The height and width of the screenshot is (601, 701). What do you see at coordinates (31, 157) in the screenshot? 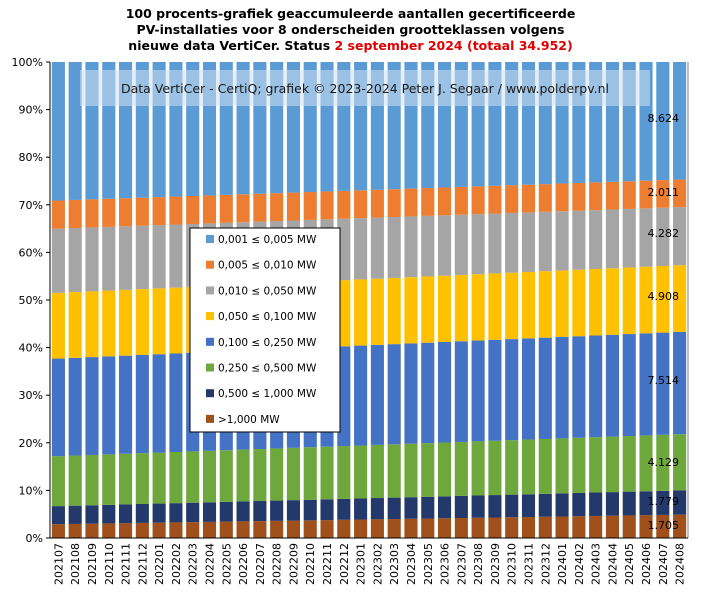
I see `y-tick-label: 80%` at bounding box center [31, 157].